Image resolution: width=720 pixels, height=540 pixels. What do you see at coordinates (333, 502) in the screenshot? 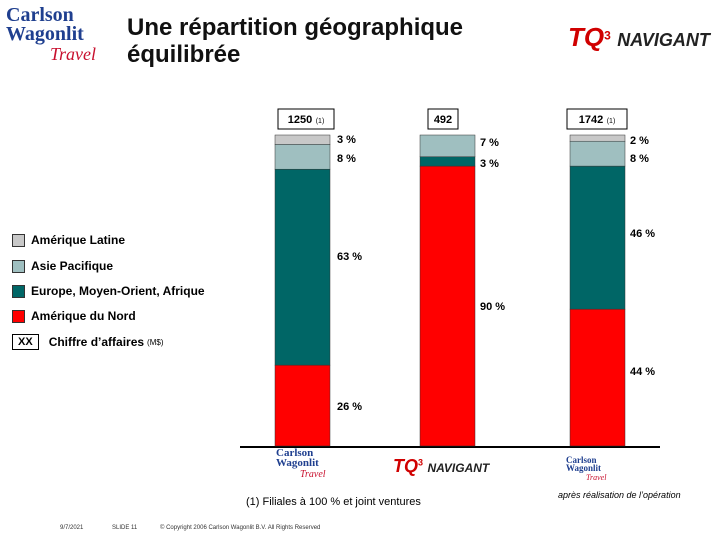
I see `footnote: (1) Filiales à 100 % et joint ventures` at bounding box center [333, 502].